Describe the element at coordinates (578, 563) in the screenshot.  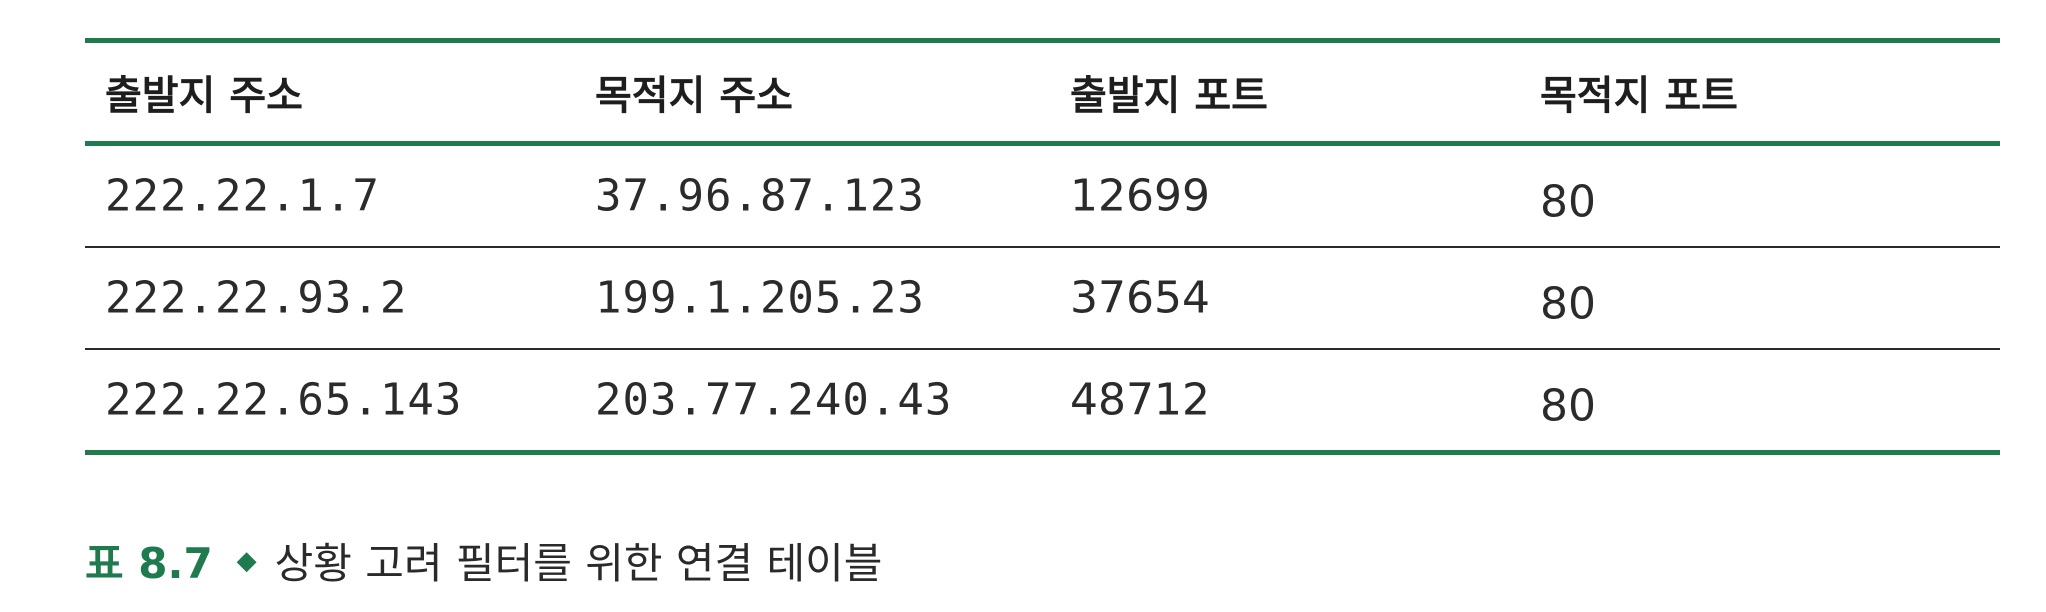
I see `caption-text: 상황 고려 필터를 위한 연결 테이블` at that location.